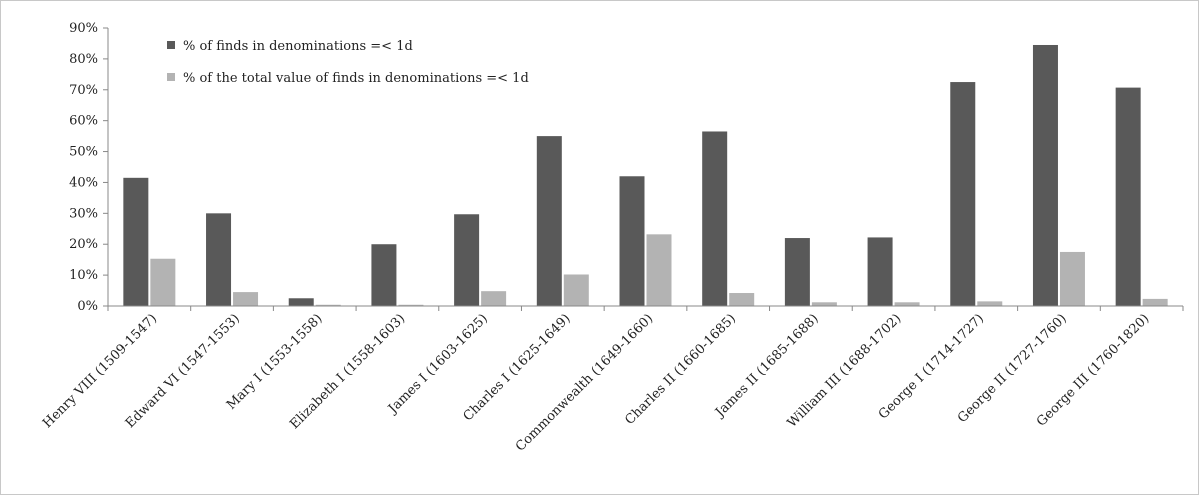 The height and width of the screenshot is (496, 1199). What do you see at coordinates (298, 46) in the screenshot?
I see `legend-label-series-1: % of finds in denominations =< 1d` at bounding box center [298, 46].